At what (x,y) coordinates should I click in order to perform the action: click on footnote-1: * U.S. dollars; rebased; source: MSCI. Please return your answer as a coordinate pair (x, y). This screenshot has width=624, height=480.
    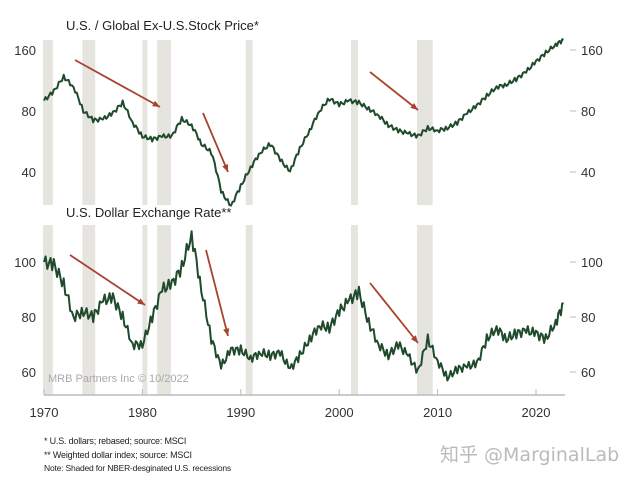
    Looking at the image, I should click on (115, 441).